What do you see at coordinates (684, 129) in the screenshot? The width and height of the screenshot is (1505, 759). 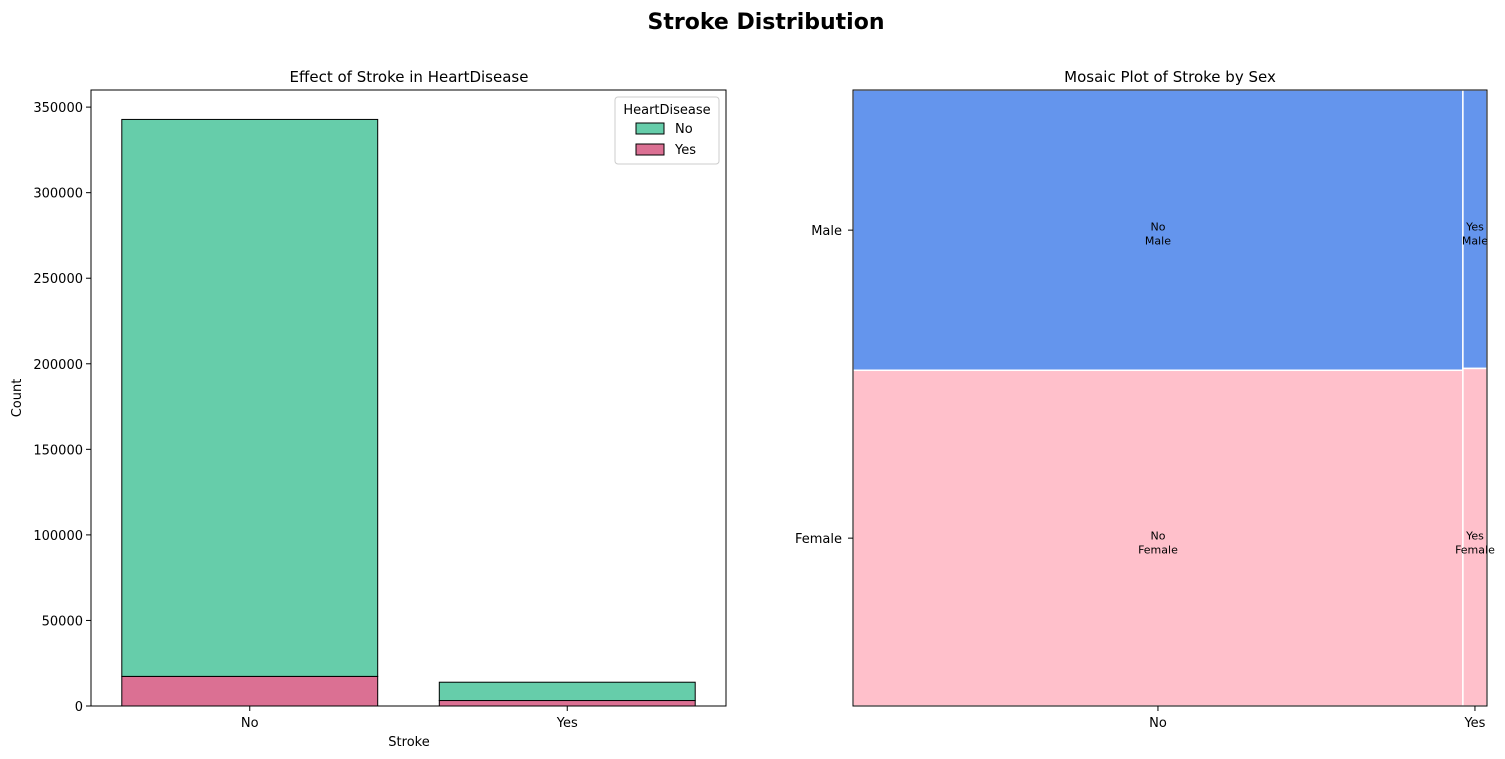 I see `legend-label-no: No` at bounding box center [684, 129].